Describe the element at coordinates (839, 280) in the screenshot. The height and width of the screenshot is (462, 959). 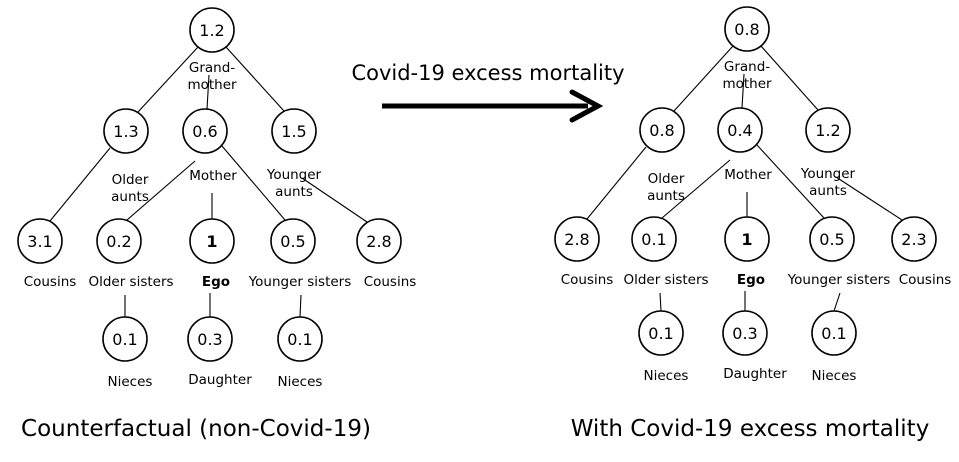
I see `covid-node-label-younger-sisters: Younger sisters` at that location.